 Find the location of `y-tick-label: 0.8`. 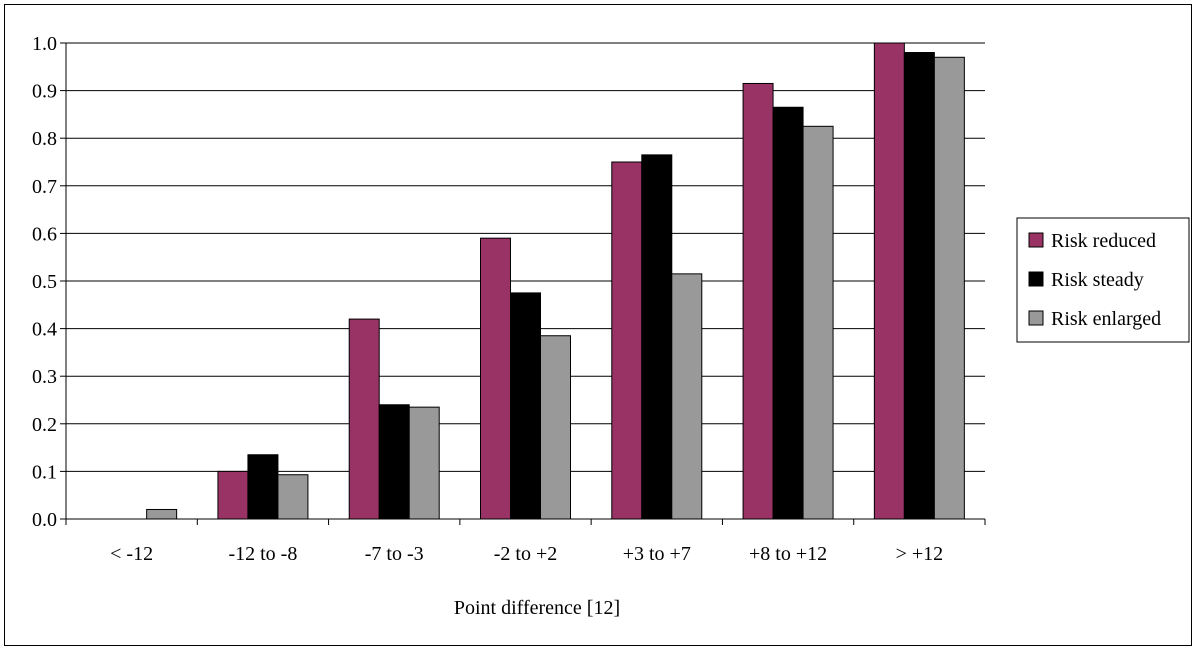

y-tick-label: 0.8 is located at coordinates (44, 139).